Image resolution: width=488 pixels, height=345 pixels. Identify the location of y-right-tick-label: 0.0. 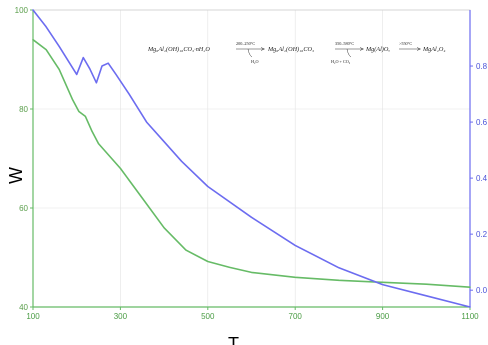
(482, 290).